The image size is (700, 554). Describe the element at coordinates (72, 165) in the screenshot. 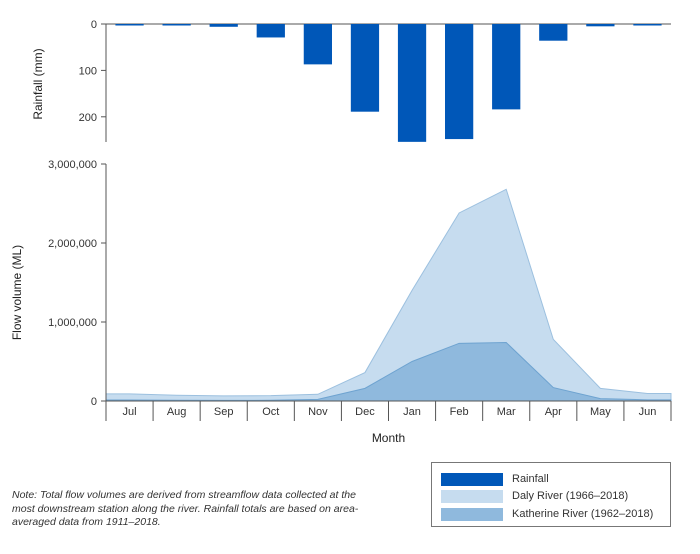

I see `flow-y-tick-label: 3,000,000` at that location.